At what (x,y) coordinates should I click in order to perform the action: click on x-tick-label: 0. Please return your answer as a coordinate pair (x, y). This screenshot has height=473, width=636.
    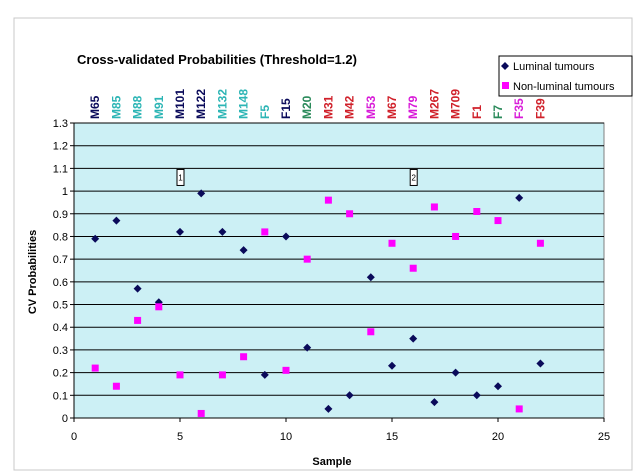
    Looking at the image, I should click on (74, 437).